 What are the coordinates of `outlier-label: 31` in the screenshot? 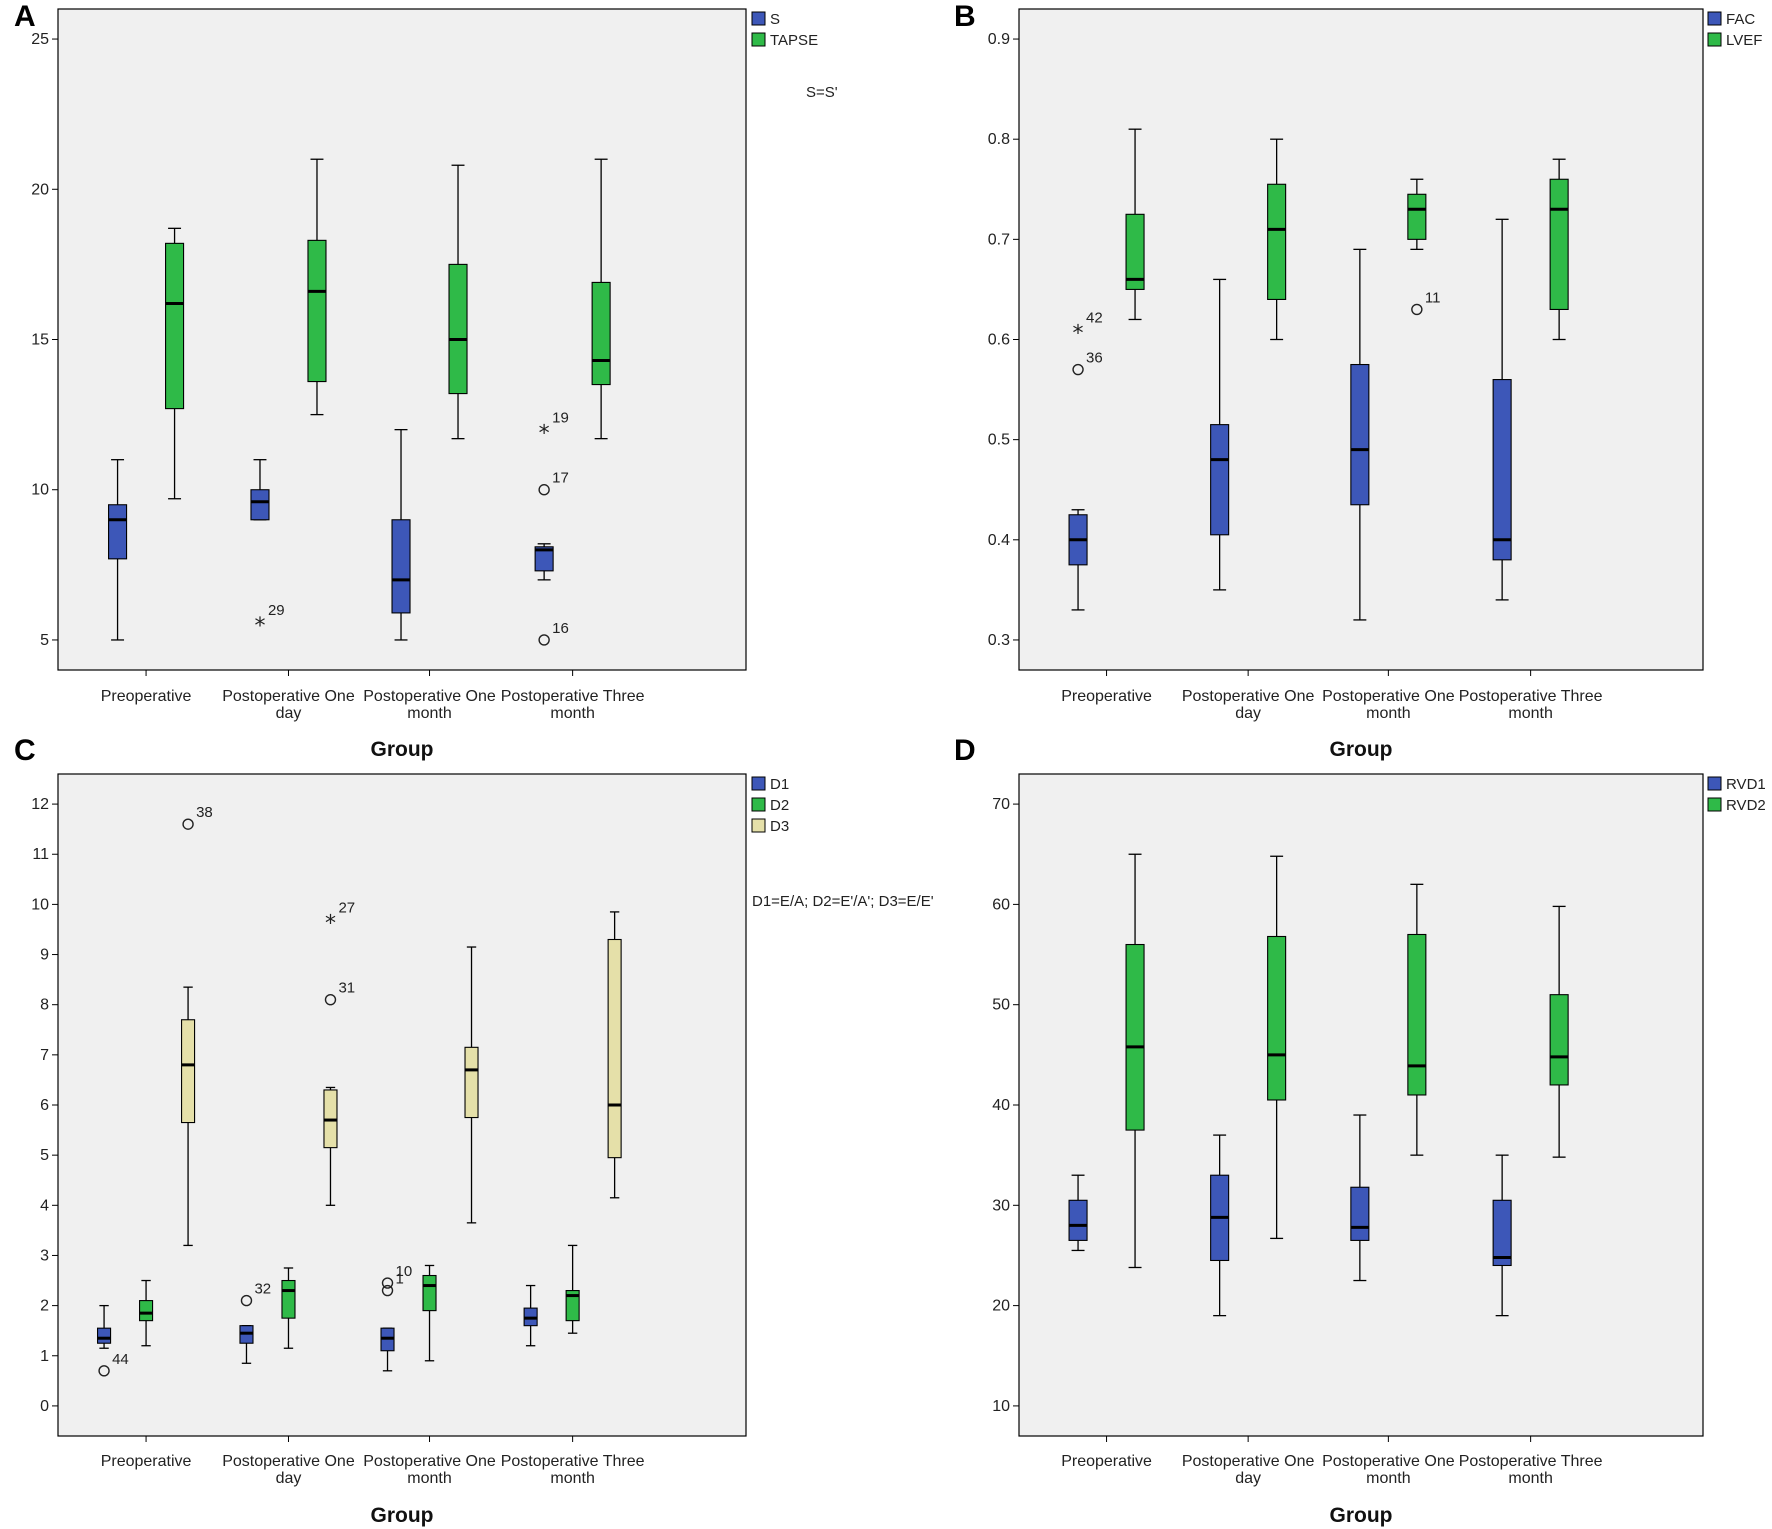 It's located at (346, 988).